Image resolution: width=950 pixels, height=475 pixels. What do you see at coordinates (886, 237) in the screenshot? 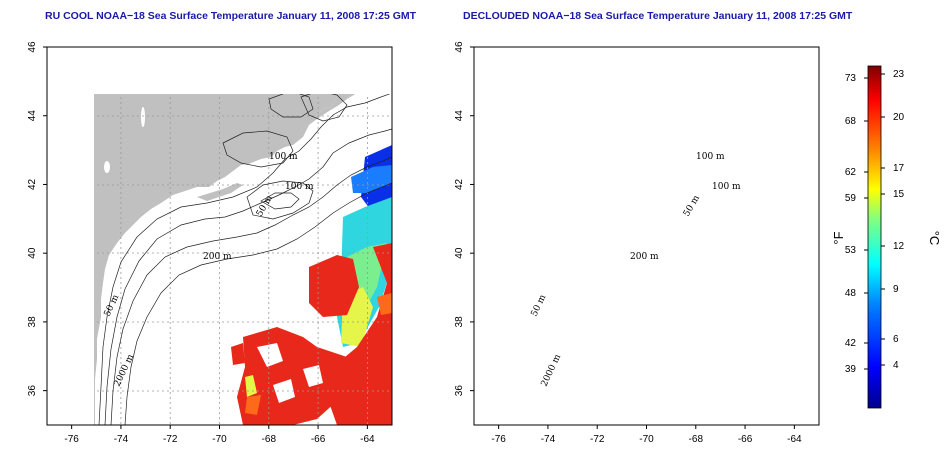
I see `colorbar: 73 68 62 59 53 48 42 39 23 20 17 15 12 9 6 4 °F °C` at bounding box center [886, 237].